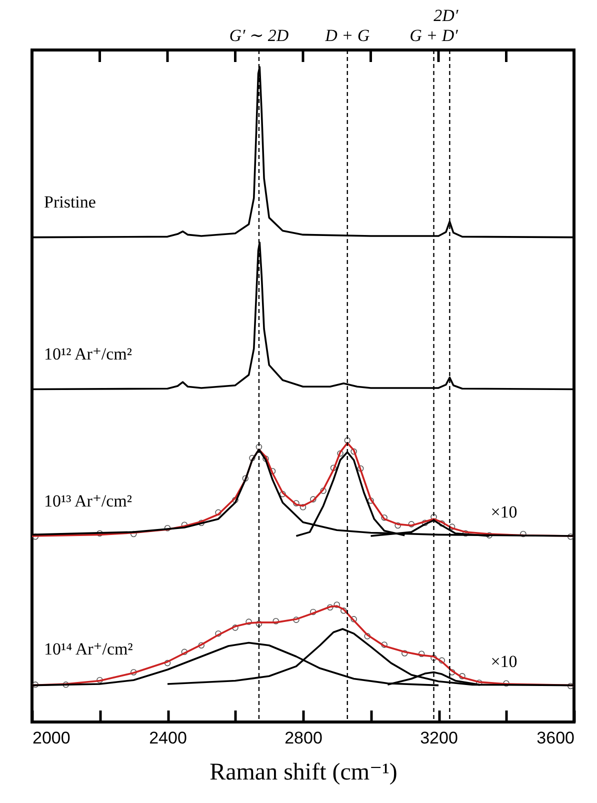  Describe the element at coordinates (51, 738) in the screenshot. I see `x-tick-label: 2000` at that location.